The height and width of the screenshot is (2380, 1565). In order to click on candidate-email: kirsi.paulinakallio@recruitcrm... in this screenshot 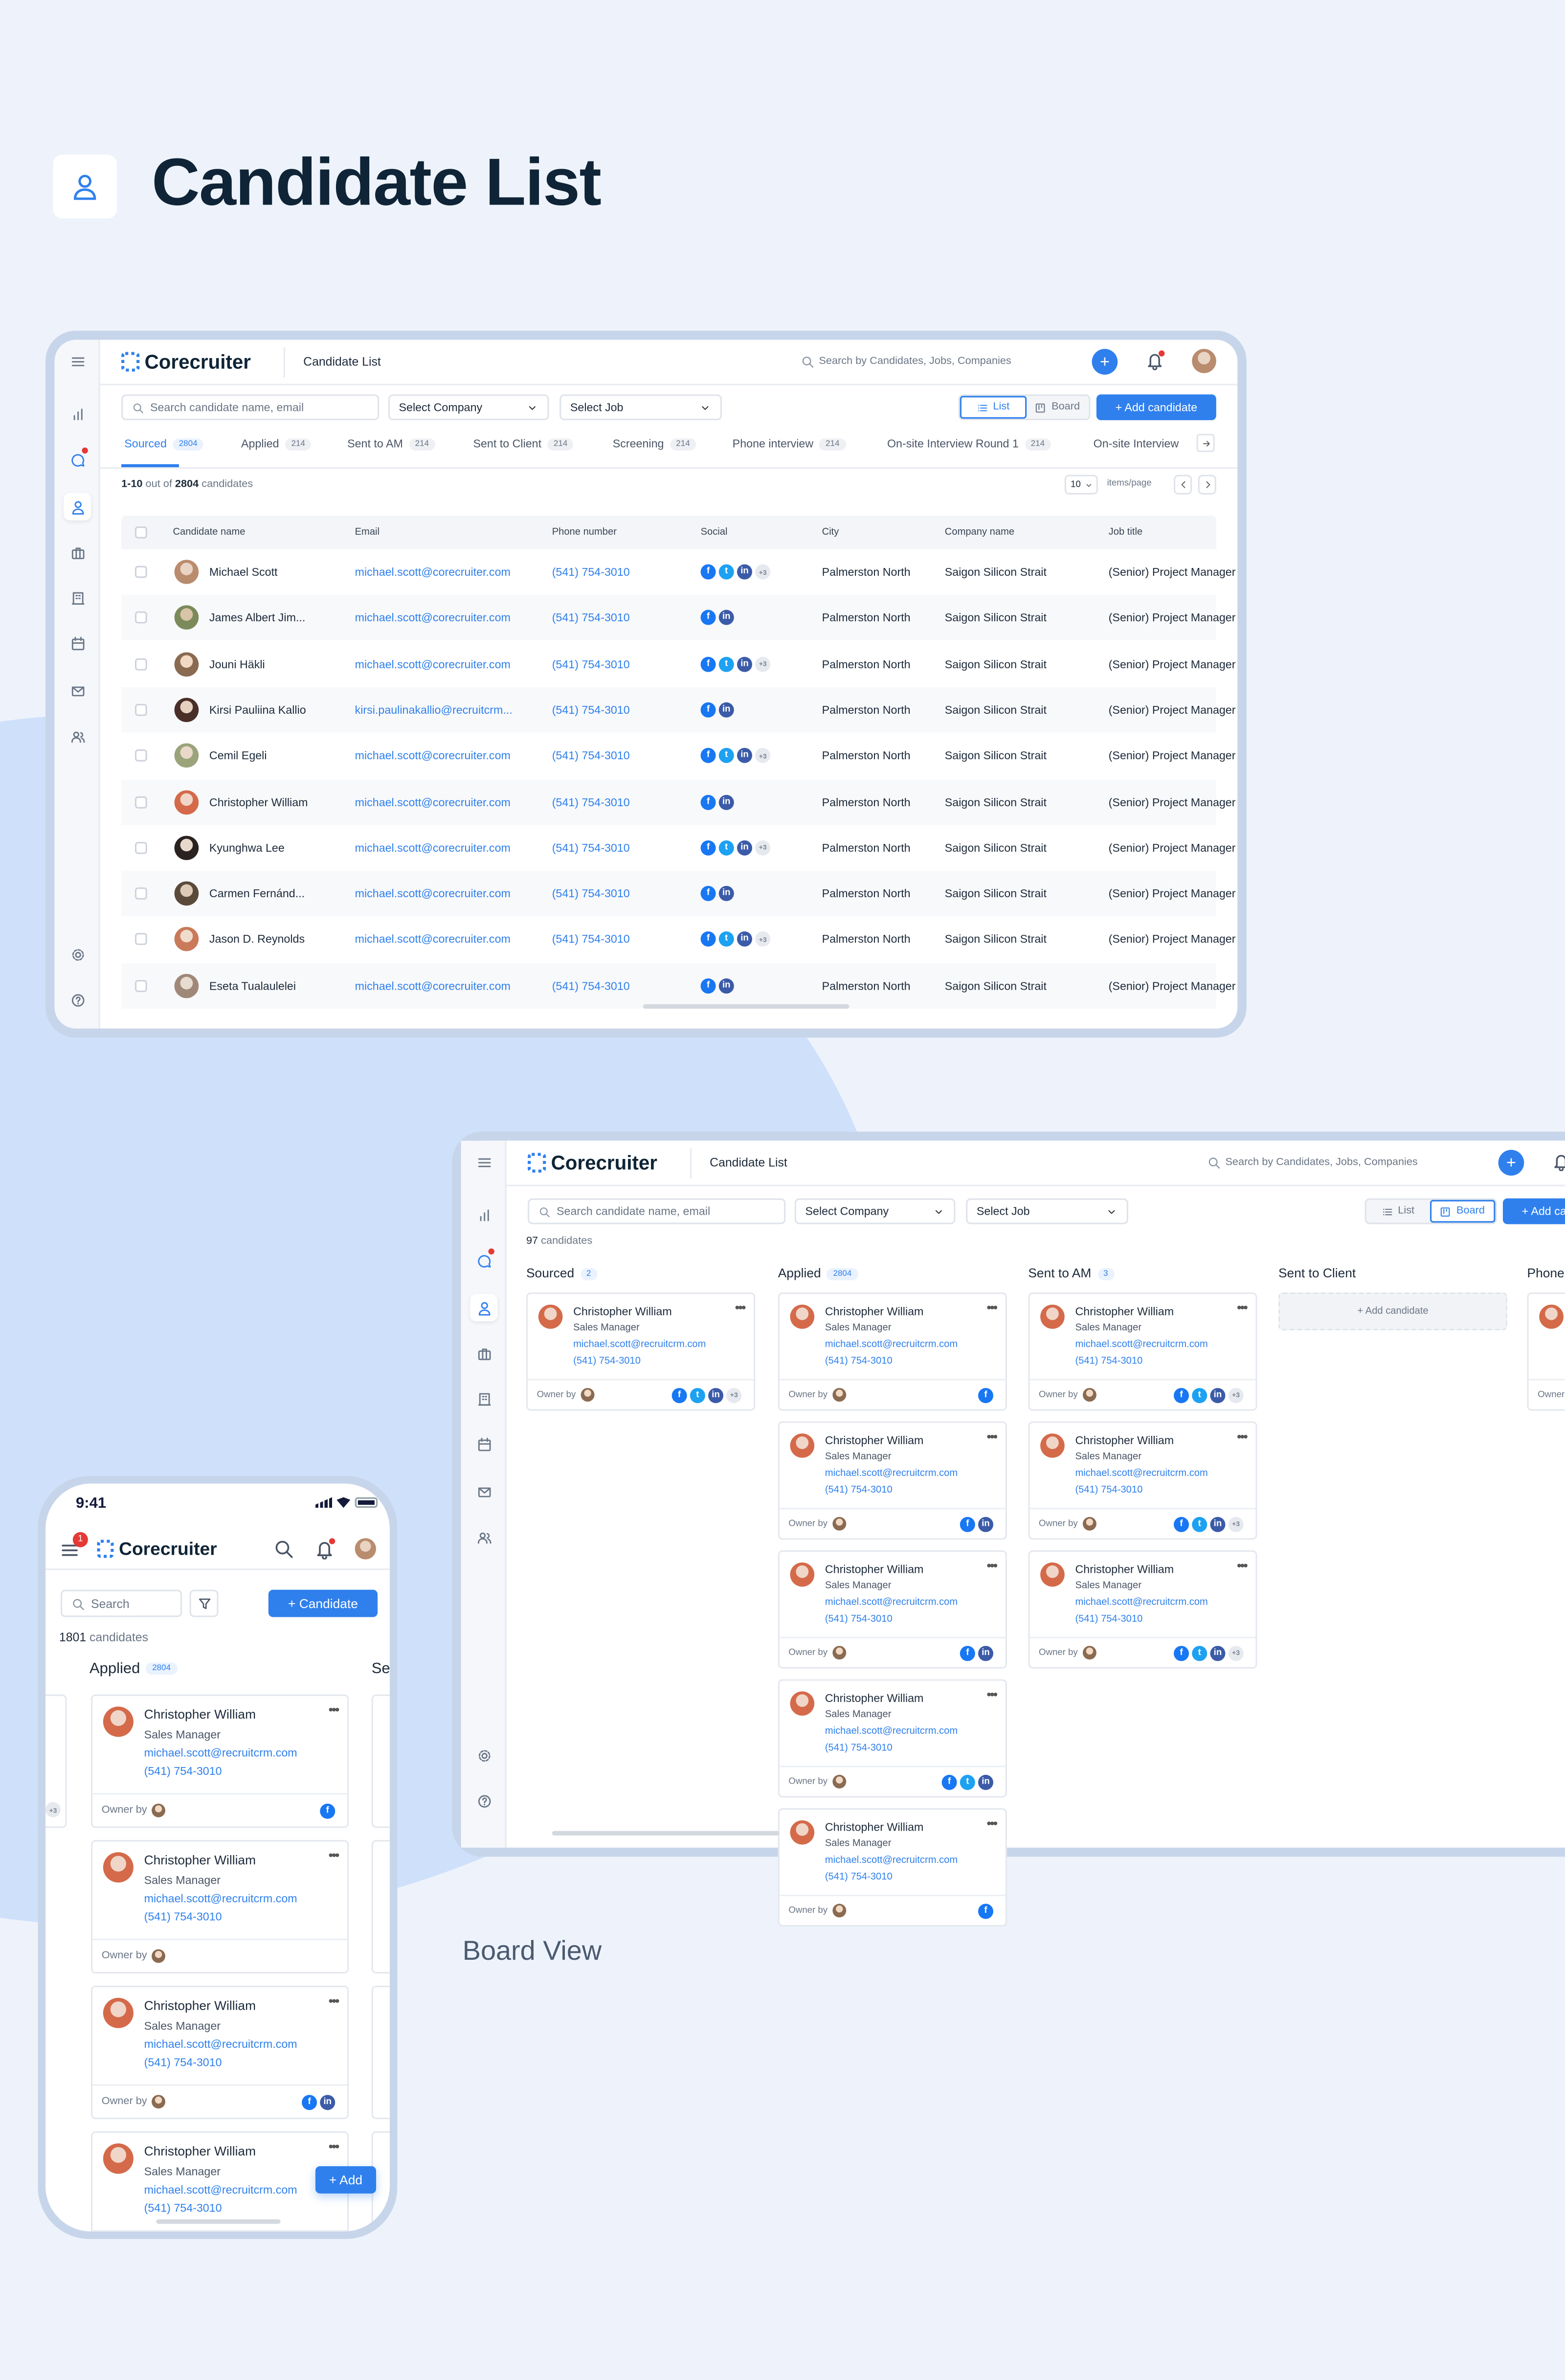, I will do `click(434, 710)`.